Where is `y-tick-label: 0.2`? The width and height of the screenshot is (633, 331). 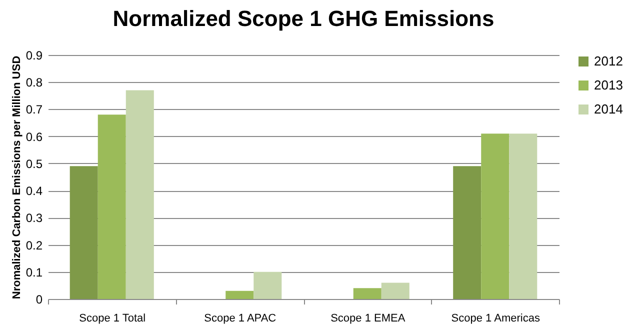 y-tick-label: 0.2 is located at coordinates (34, 245).